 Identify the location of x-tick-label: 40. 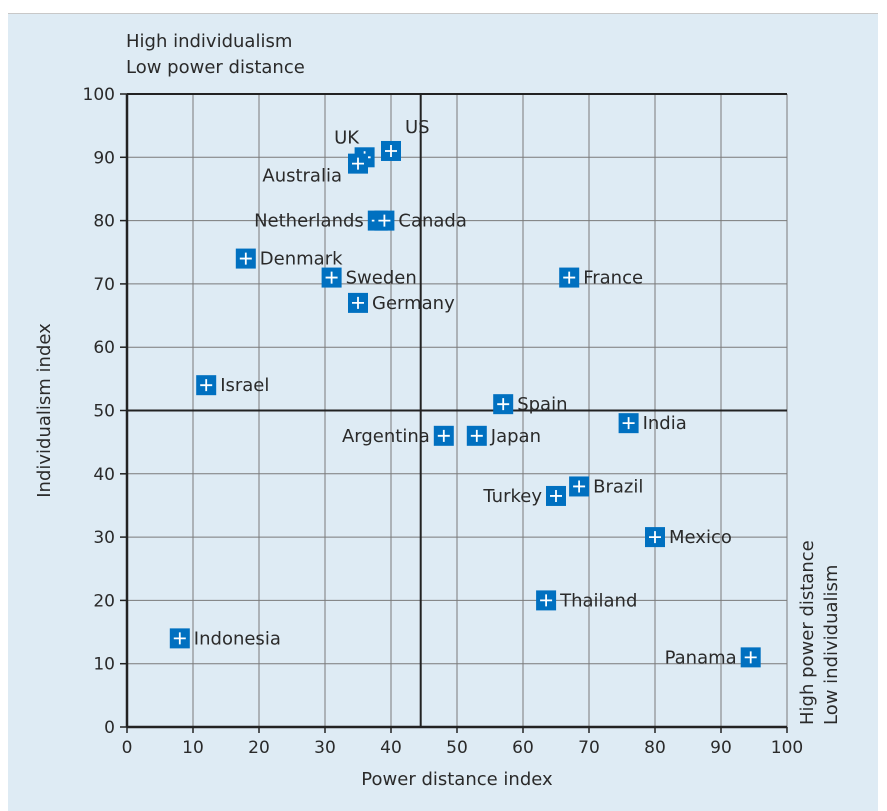
(391, 748).